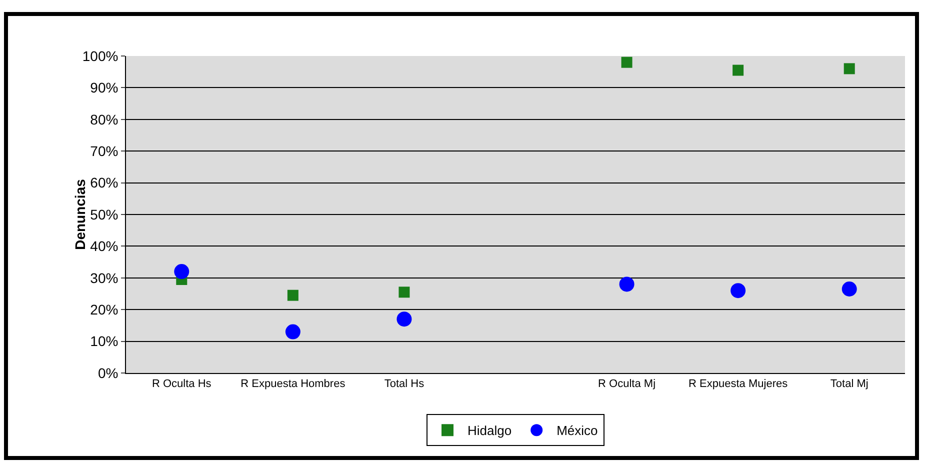  I want to click on y-tick-label: 100%, so click(100, 56).